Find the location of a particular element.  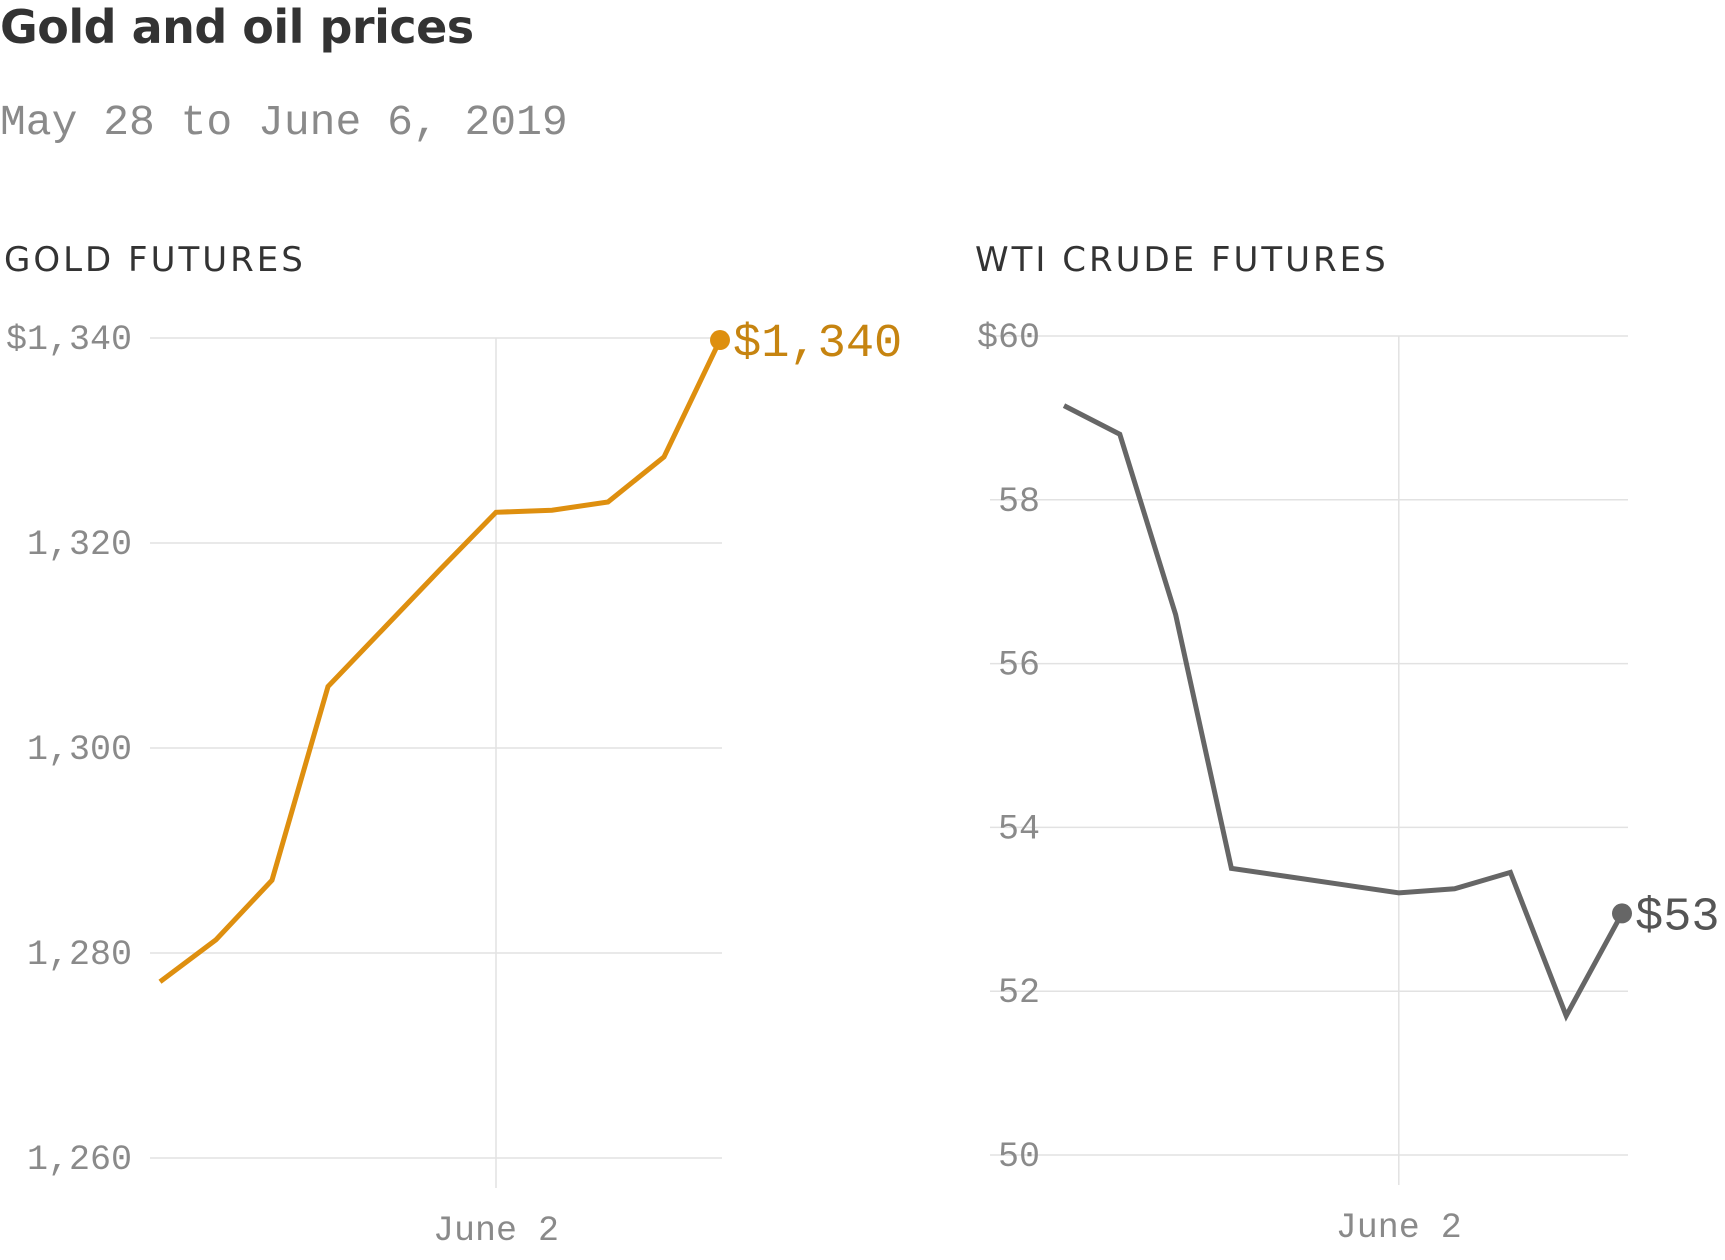

chart-subtitle: May 28 to June 6, 2019 is located at coordinates (284, 122).